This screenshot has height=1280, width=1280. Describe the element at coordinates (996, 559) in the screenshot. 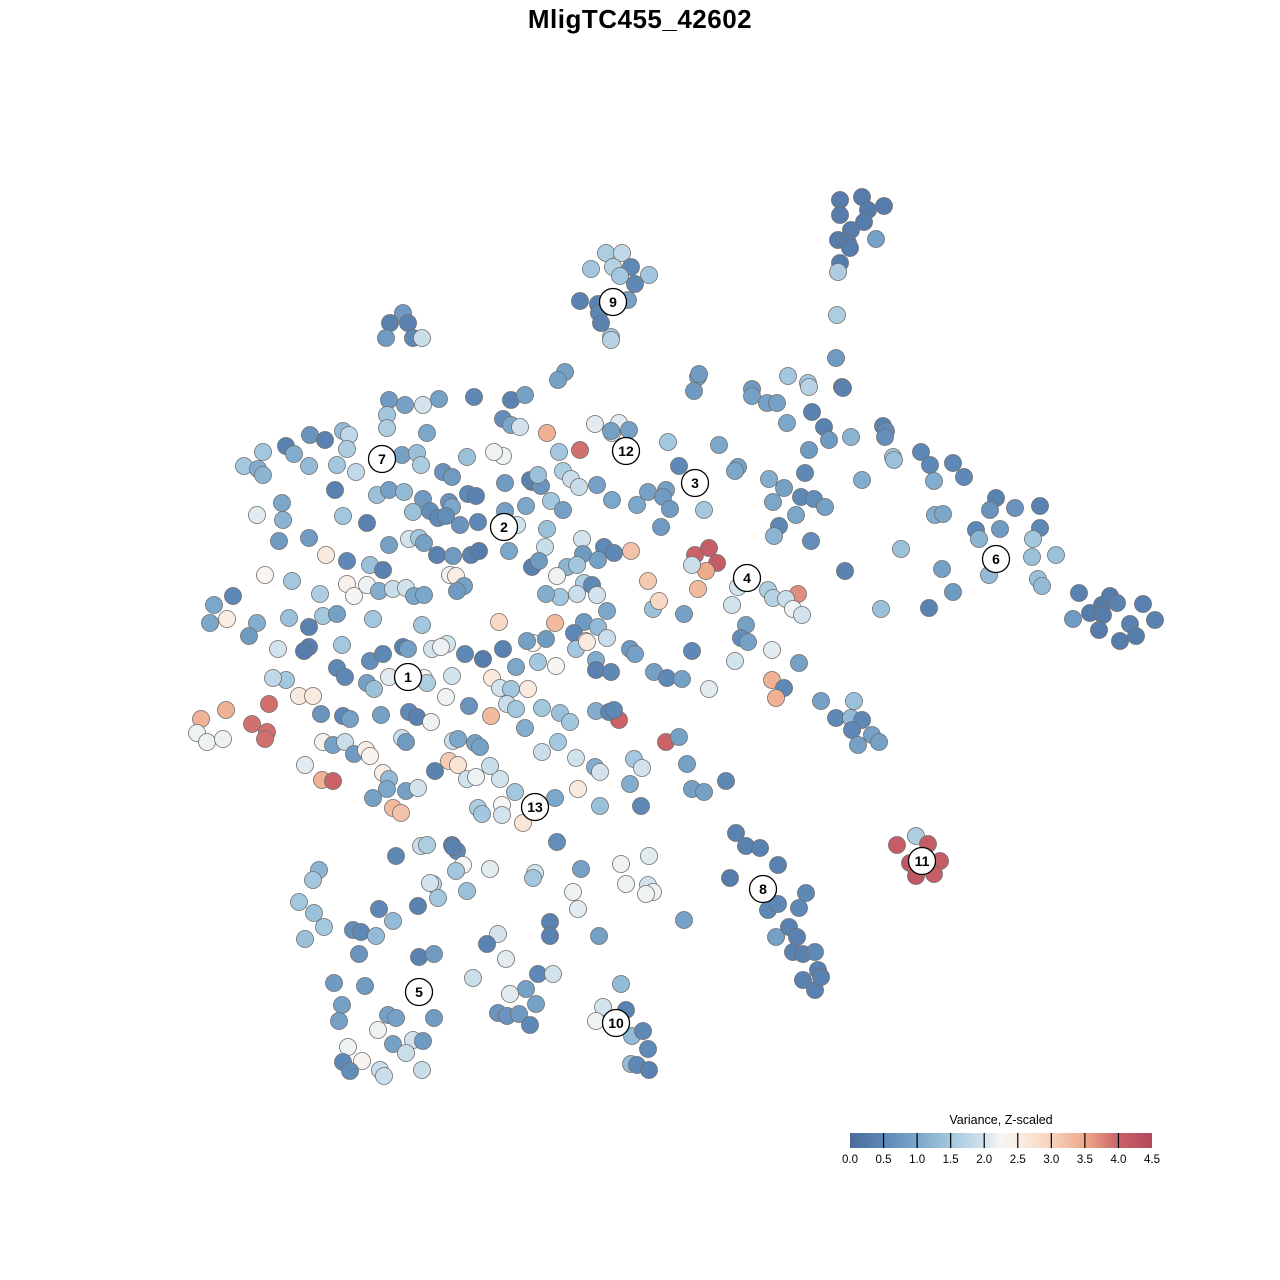

I see `svg-text: 6` at that location.